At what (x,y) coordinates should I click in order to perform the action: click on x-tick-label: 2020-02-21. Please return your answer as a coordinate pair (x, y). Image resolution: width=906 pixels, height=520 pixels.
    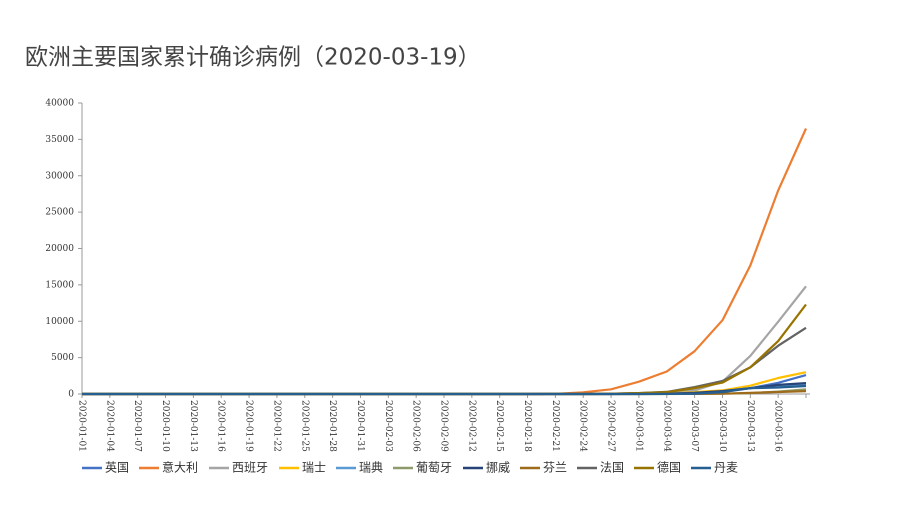
    Looking at the image, I should click on (555, 426).